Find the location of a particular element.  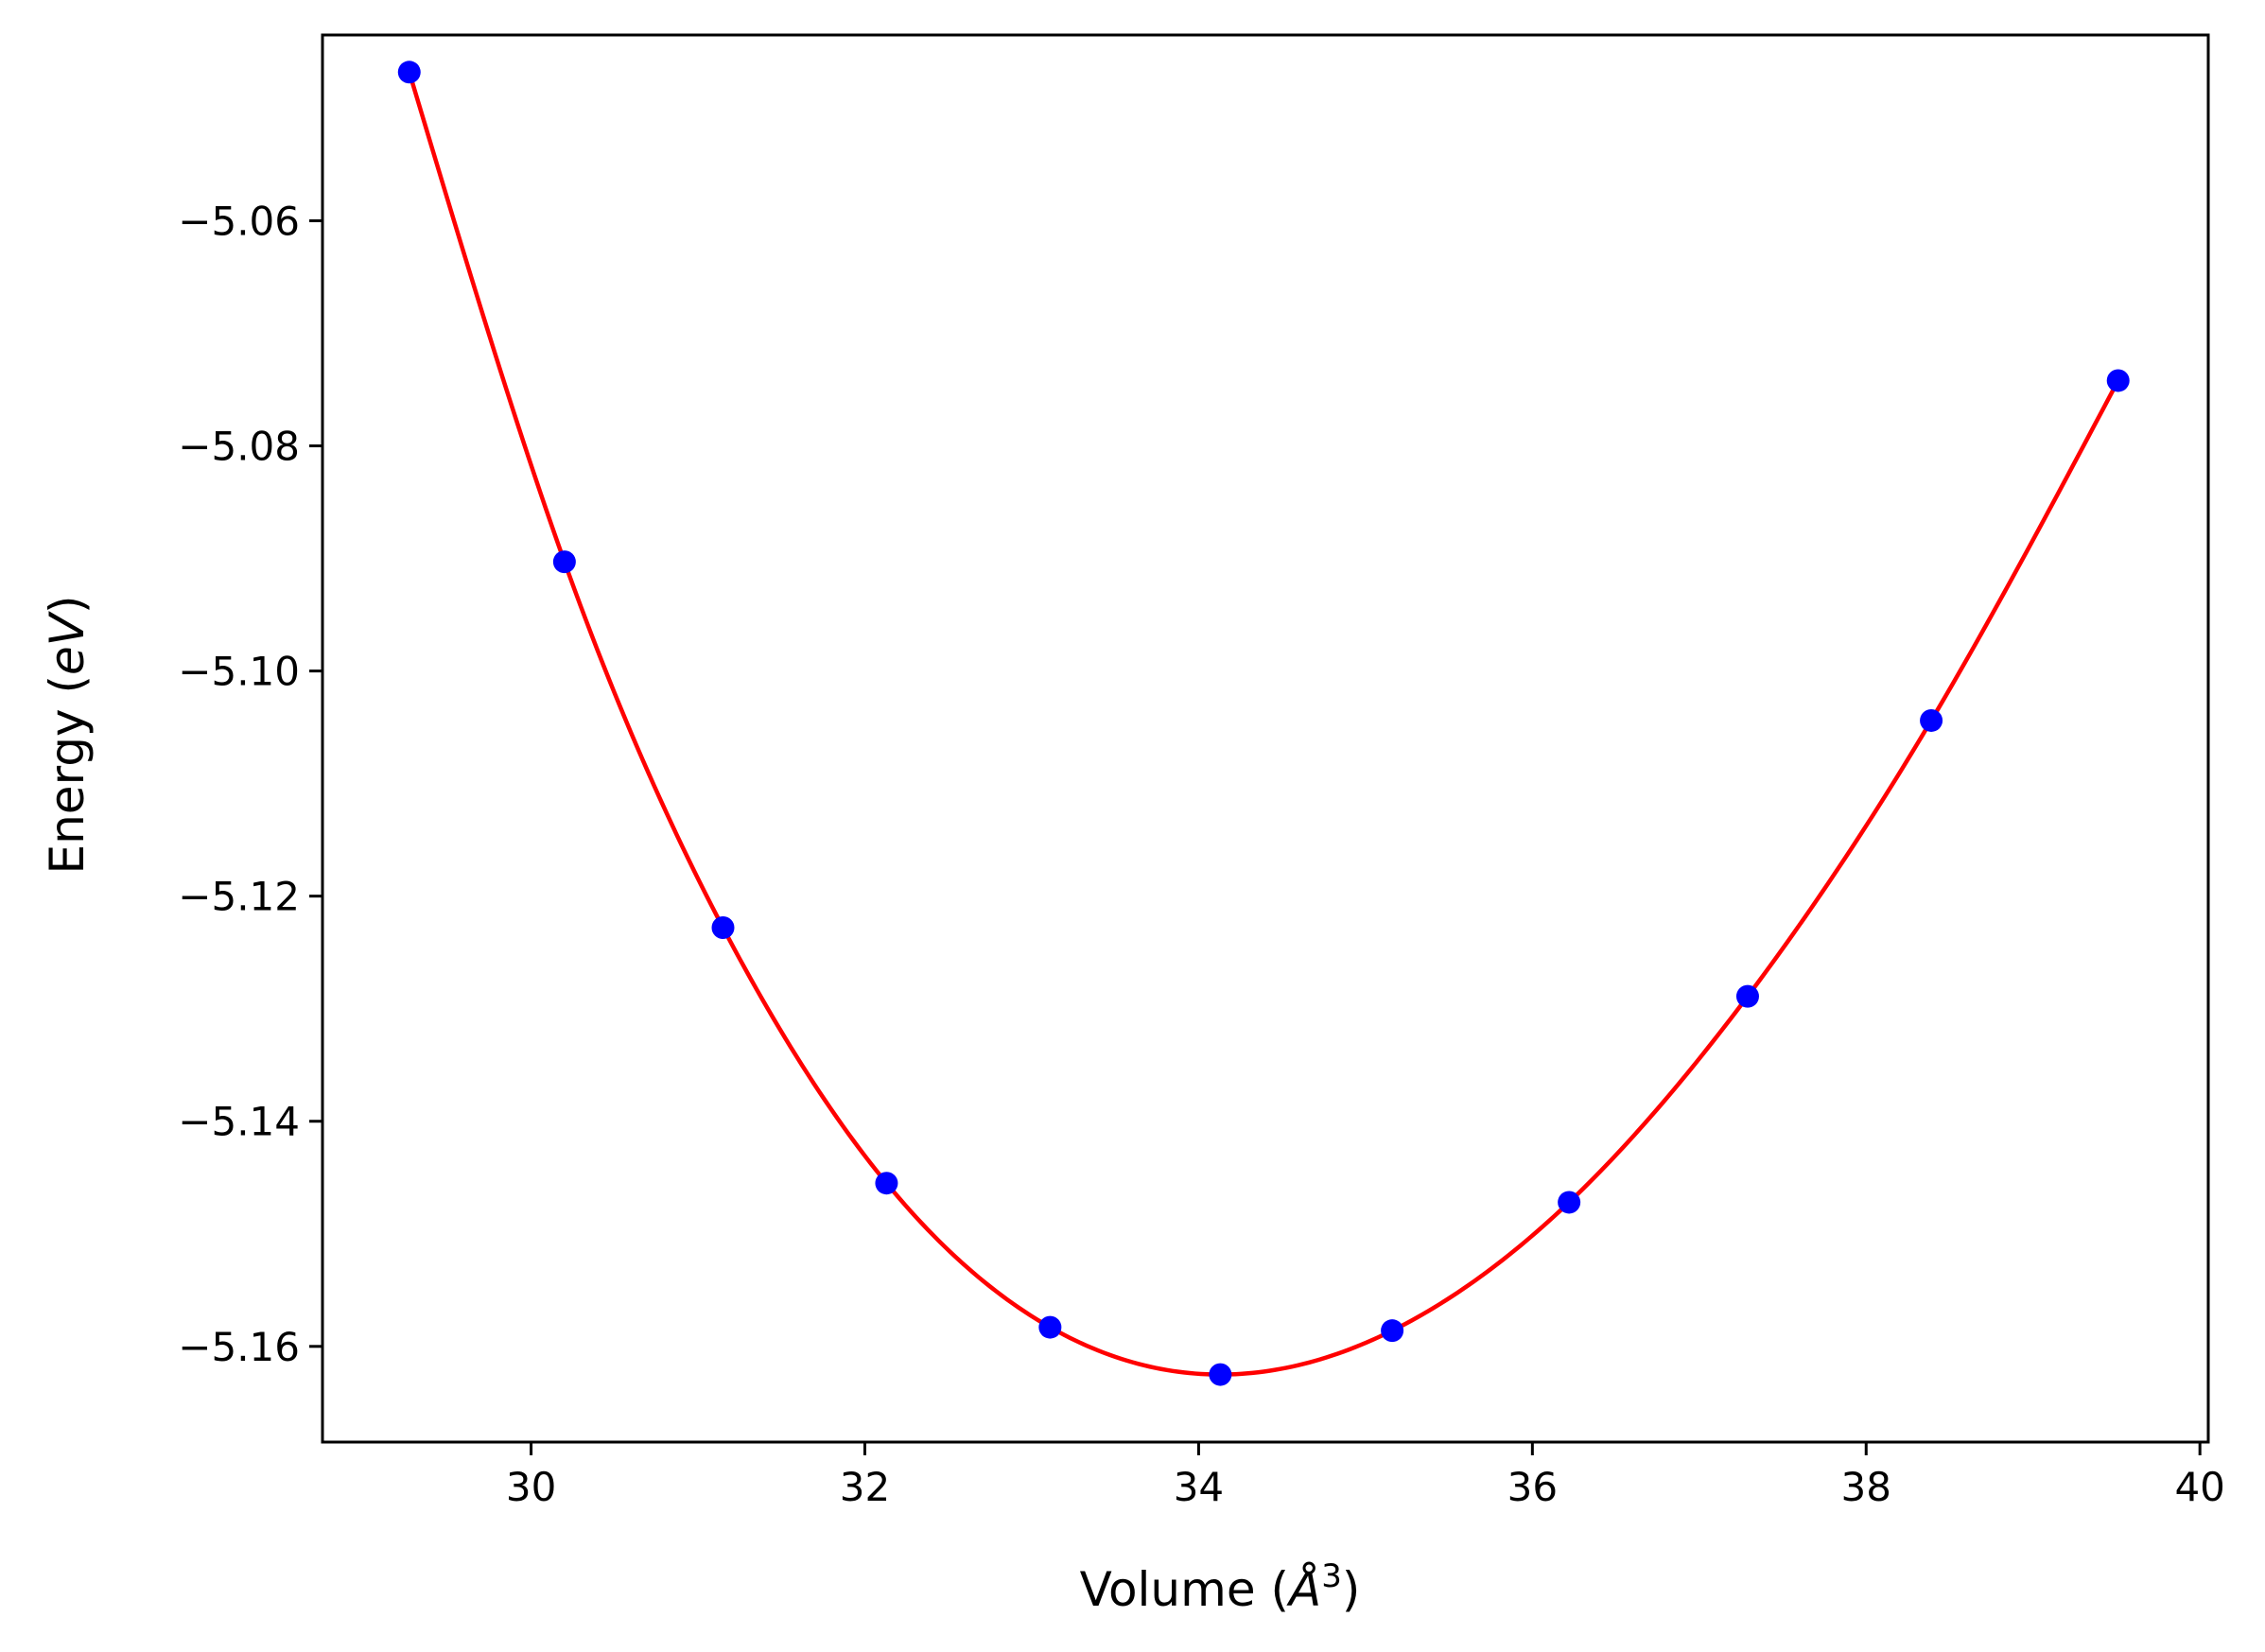

x-tick-label: 32 is located at coordinates (865, 1487).